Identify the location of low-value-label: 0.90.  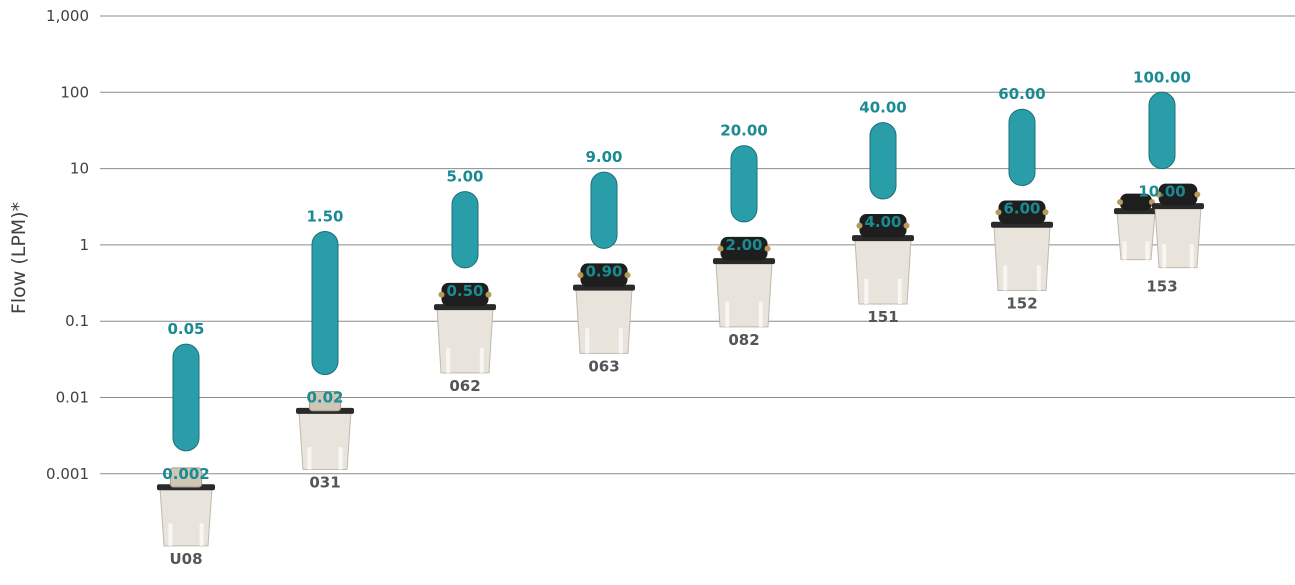
(603, 271).